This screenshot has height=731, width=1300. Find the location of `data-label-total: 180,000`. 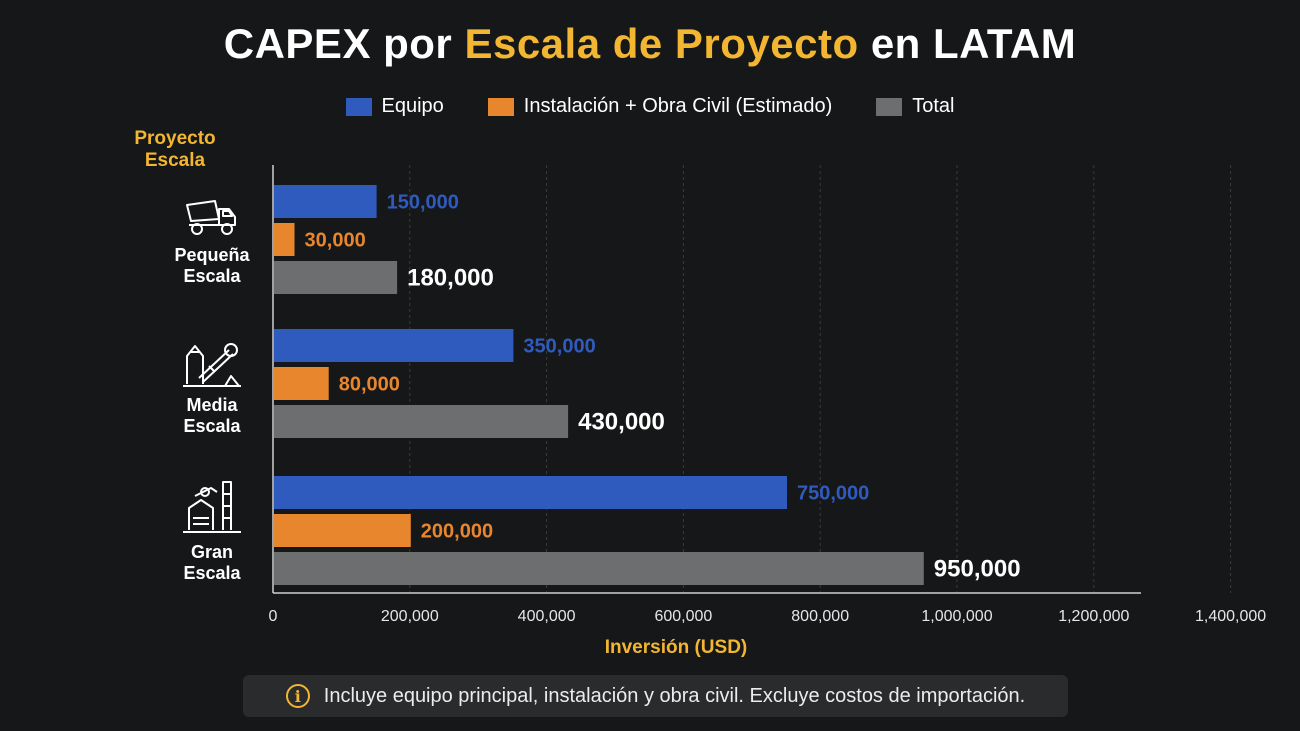

data-label-total: 180,000 is located at coordinates (450, 278).